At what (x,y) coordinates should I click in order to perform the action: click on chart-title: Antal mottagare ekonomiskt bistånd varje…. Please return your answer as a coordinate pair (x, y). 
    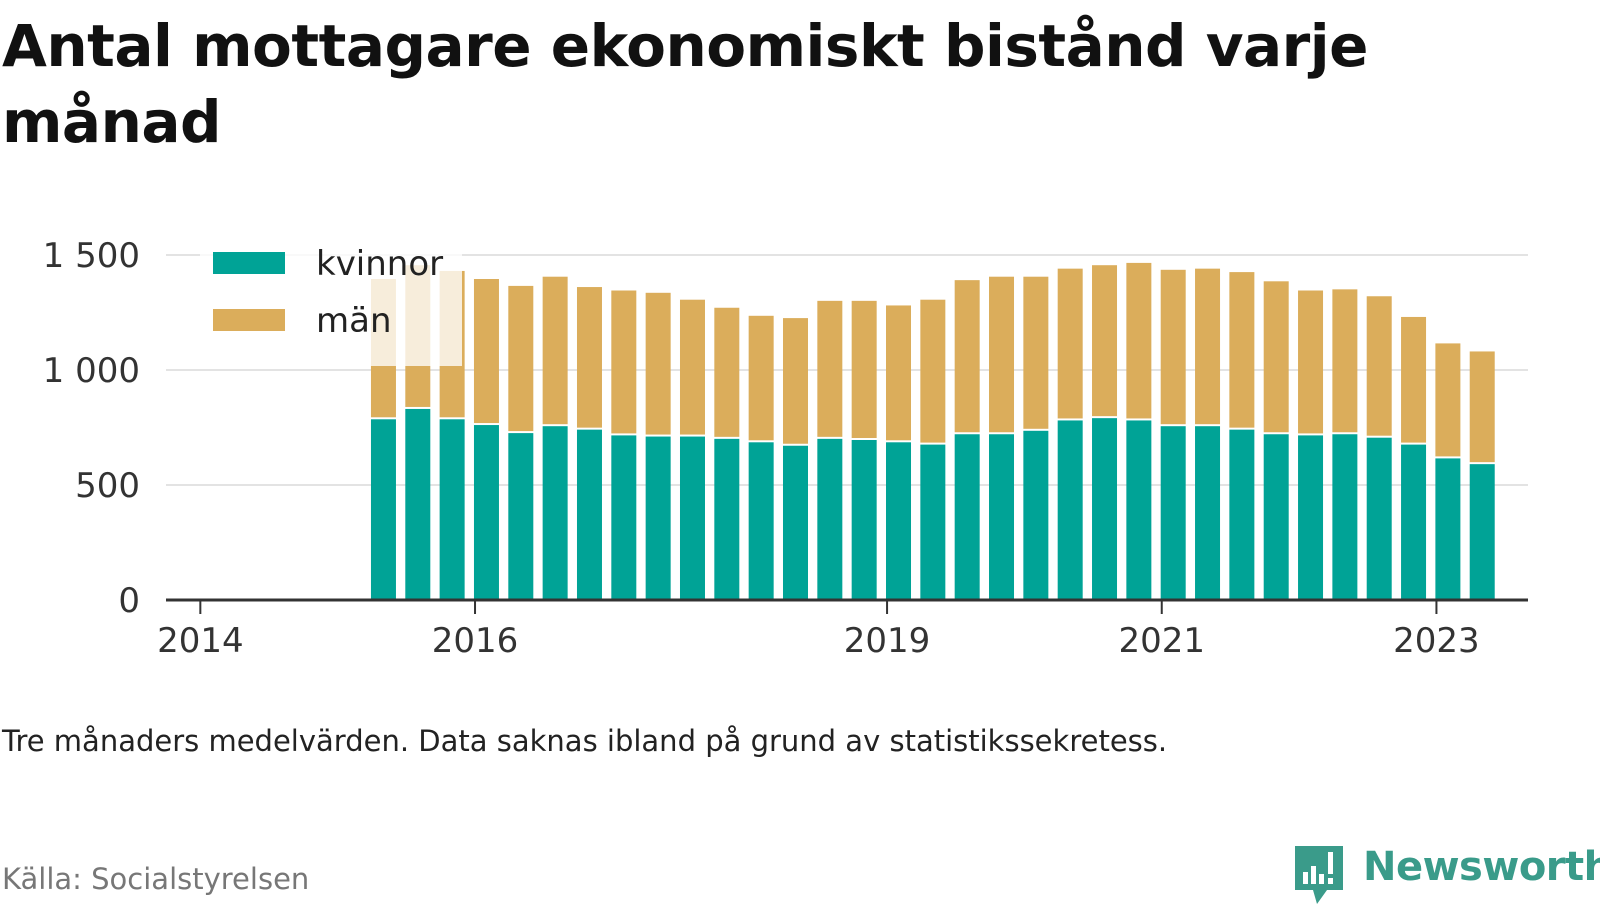
    Looking at the image, I should click on (685, 84).